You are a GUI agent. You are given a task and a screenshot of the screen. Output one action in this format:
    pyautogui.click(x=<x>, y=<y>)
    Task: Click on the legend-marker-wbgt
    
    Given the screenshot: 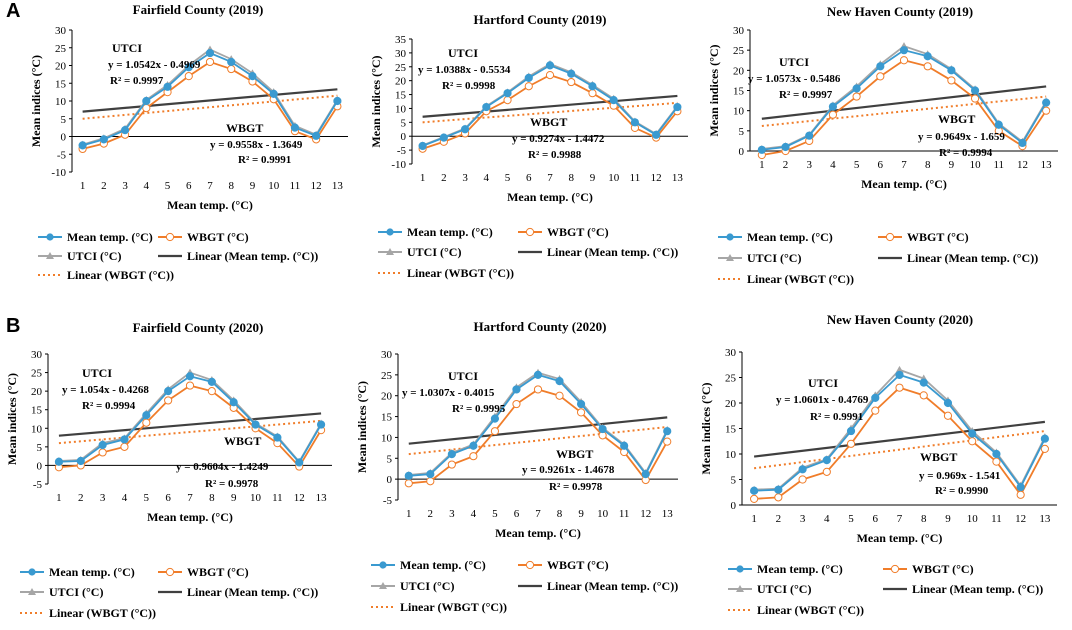 What is the action you would take?
    pyautogui.click(x=890, y=237)
    